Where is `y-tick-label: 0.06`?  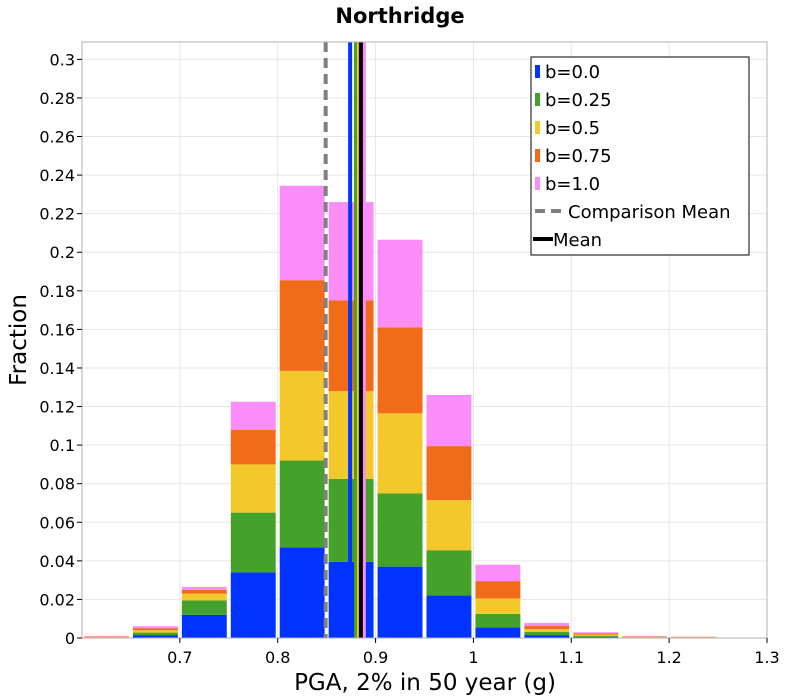
y-tick-label: 0.06 is located at coordinates (57, 522).